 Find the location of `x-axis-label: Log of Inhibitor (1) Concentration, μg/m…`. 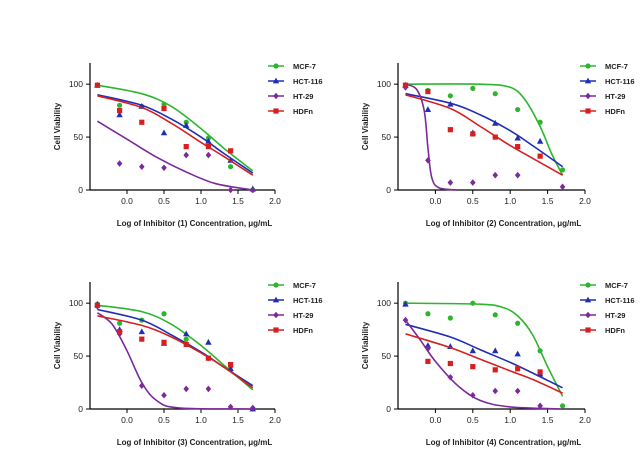

x-axis-label: Log of Inhibitor (1) Concentration, μg/m… is located at coordinates (195, 223).